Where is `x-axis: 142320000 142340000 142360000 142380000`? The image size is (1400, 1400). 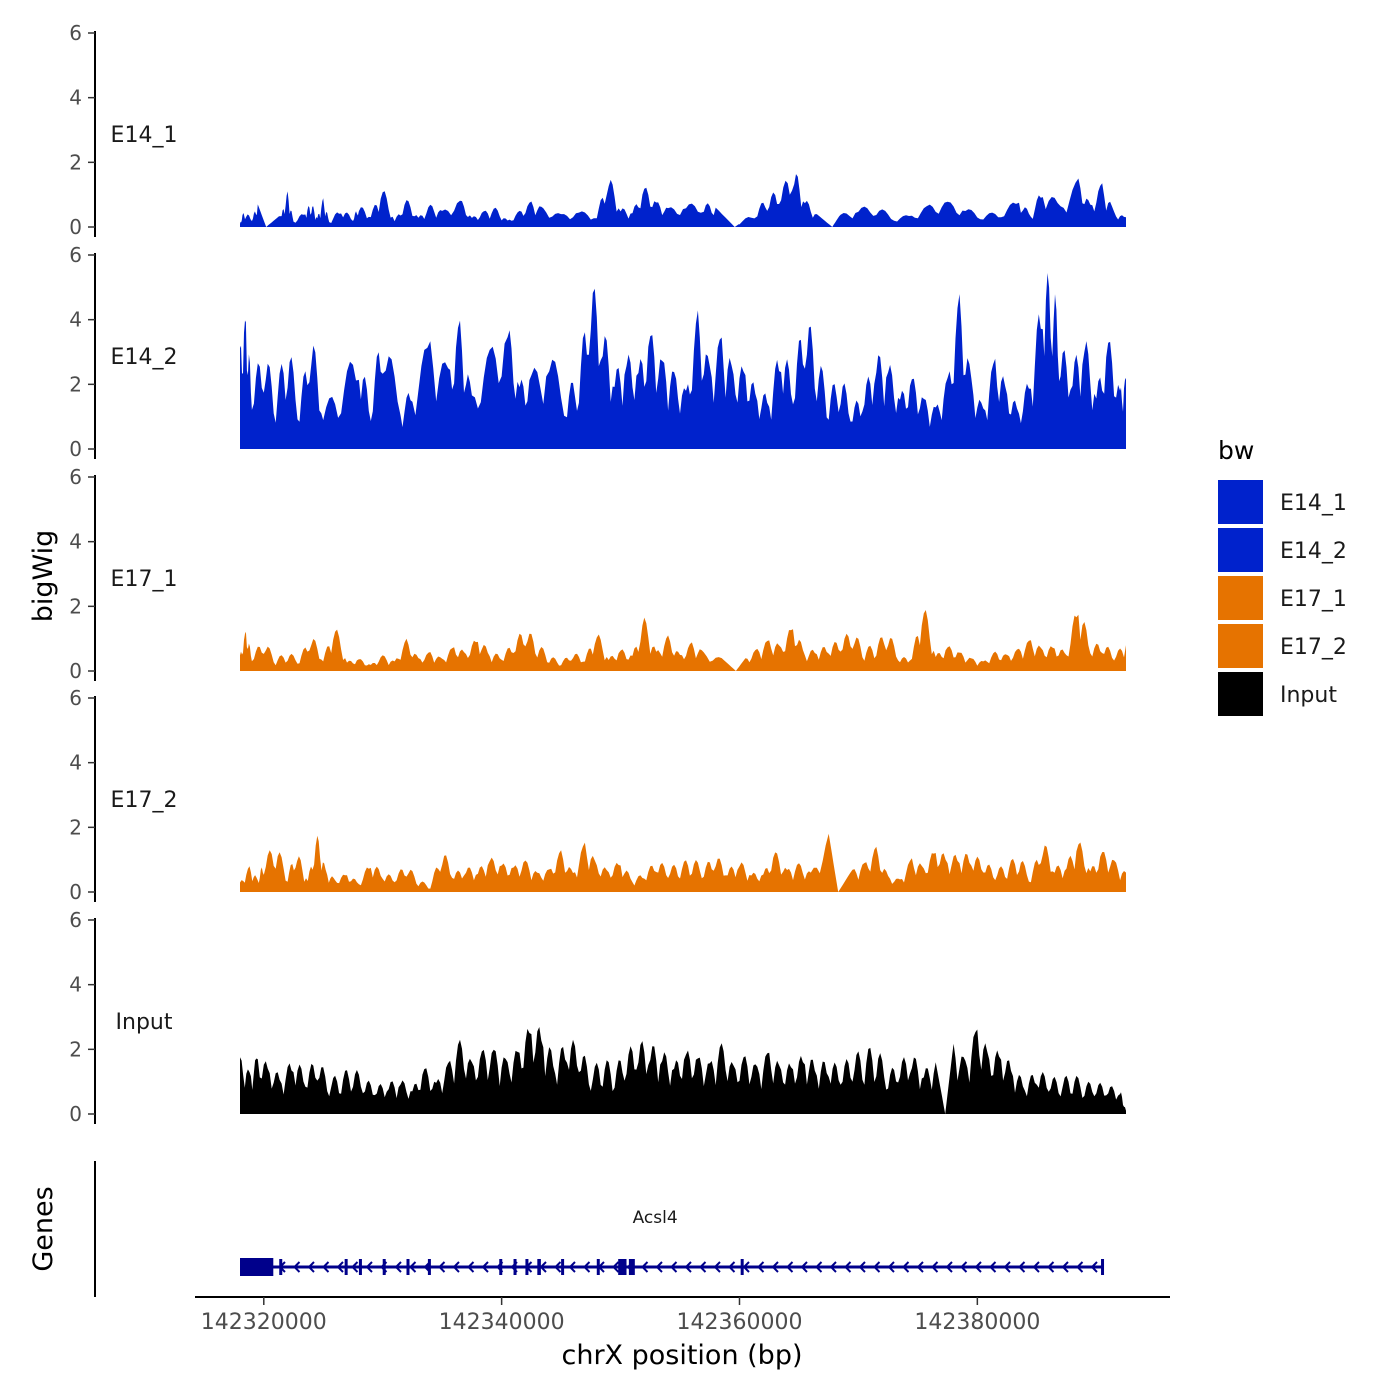 x-axis: 142320000 142340000 142360000 142380000 is located at coordinates (682, 1315).